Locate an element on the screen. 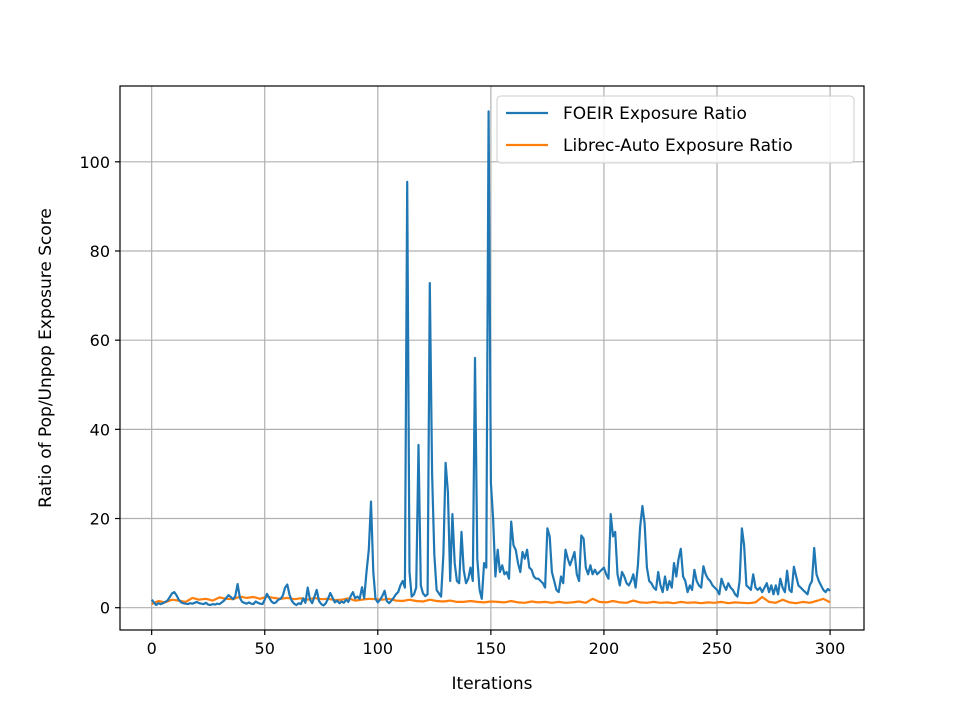 This screenshot has height=720, width=960. y-axis-label: Ratio of Pop/Unpop Exposure Score is located at coordinates (46, 358).